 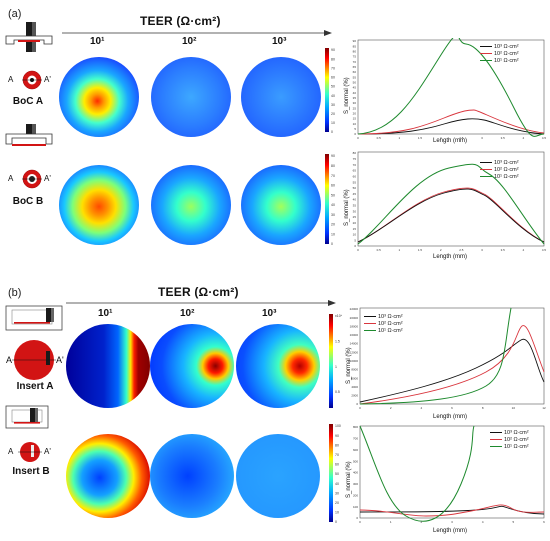 I want to click on plot-b-bottom-ytick-6: 200, so click(x=355, y=495).